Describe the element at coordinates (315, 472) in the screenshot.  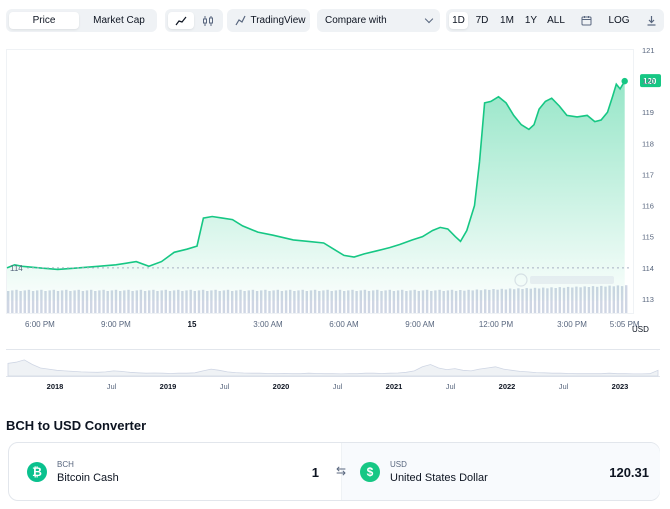
I see `from-amount-input: 1` at that location.